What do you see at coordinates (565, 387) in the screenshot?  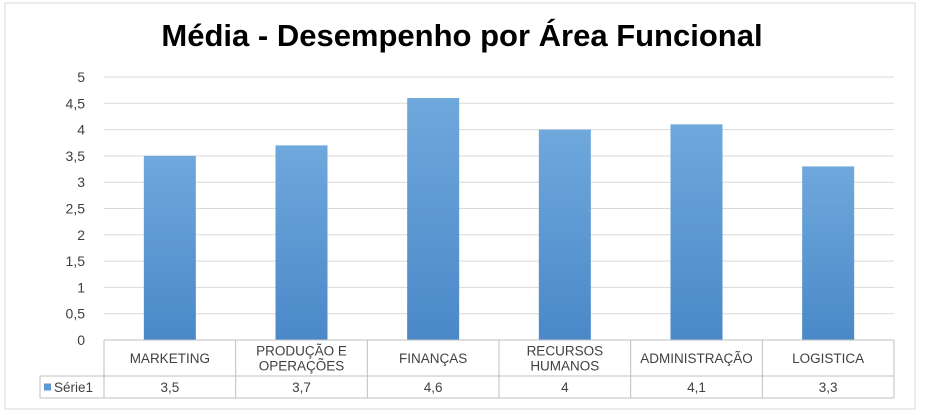 I see `data-table-value: 4` at bounding box center [565, 387].